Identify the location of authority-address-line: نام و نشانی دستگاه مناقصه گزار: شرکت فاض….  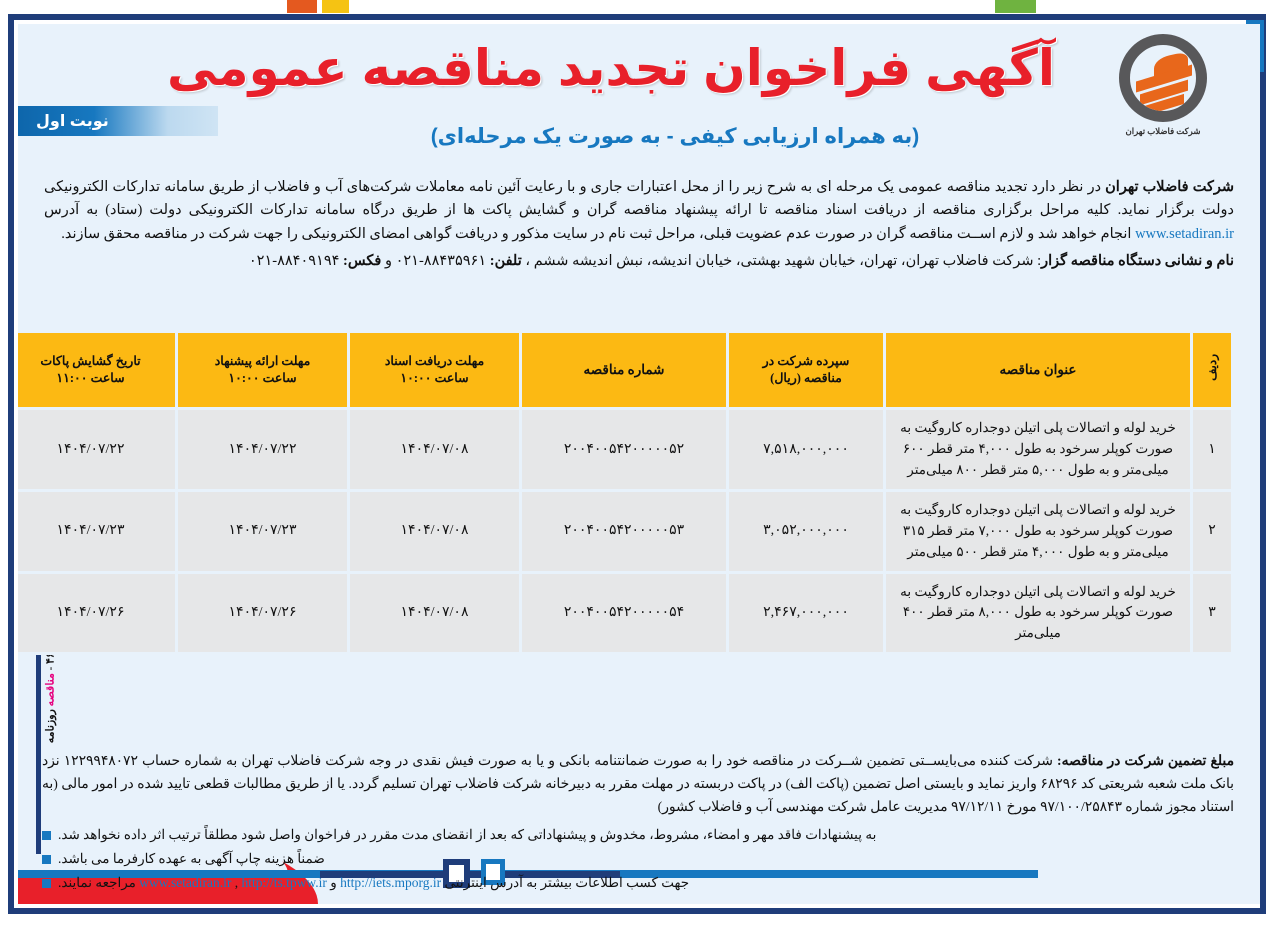
(639, 261).